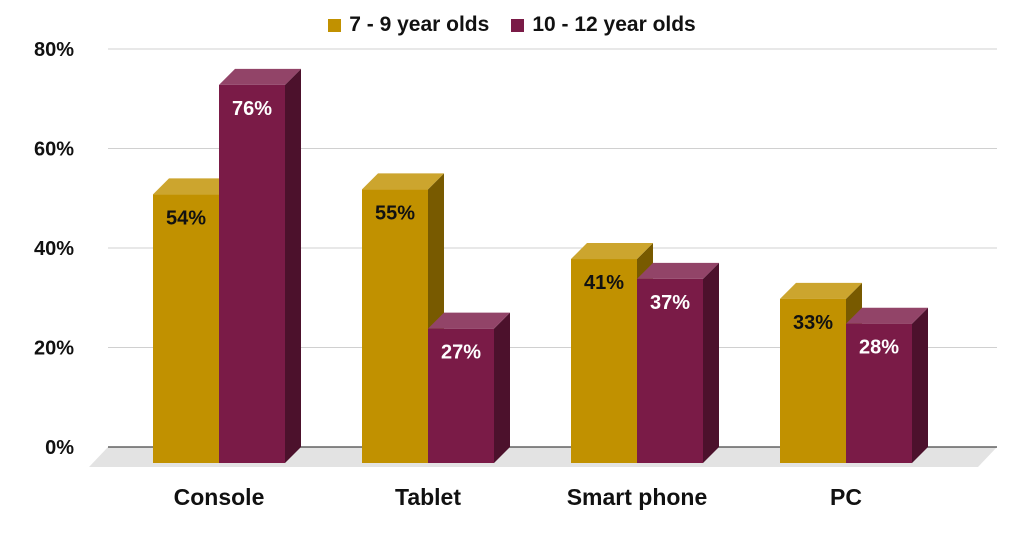  I want to click on legend: 7 - 9 year olds 10 - 12 year olds, so click(512, 25).